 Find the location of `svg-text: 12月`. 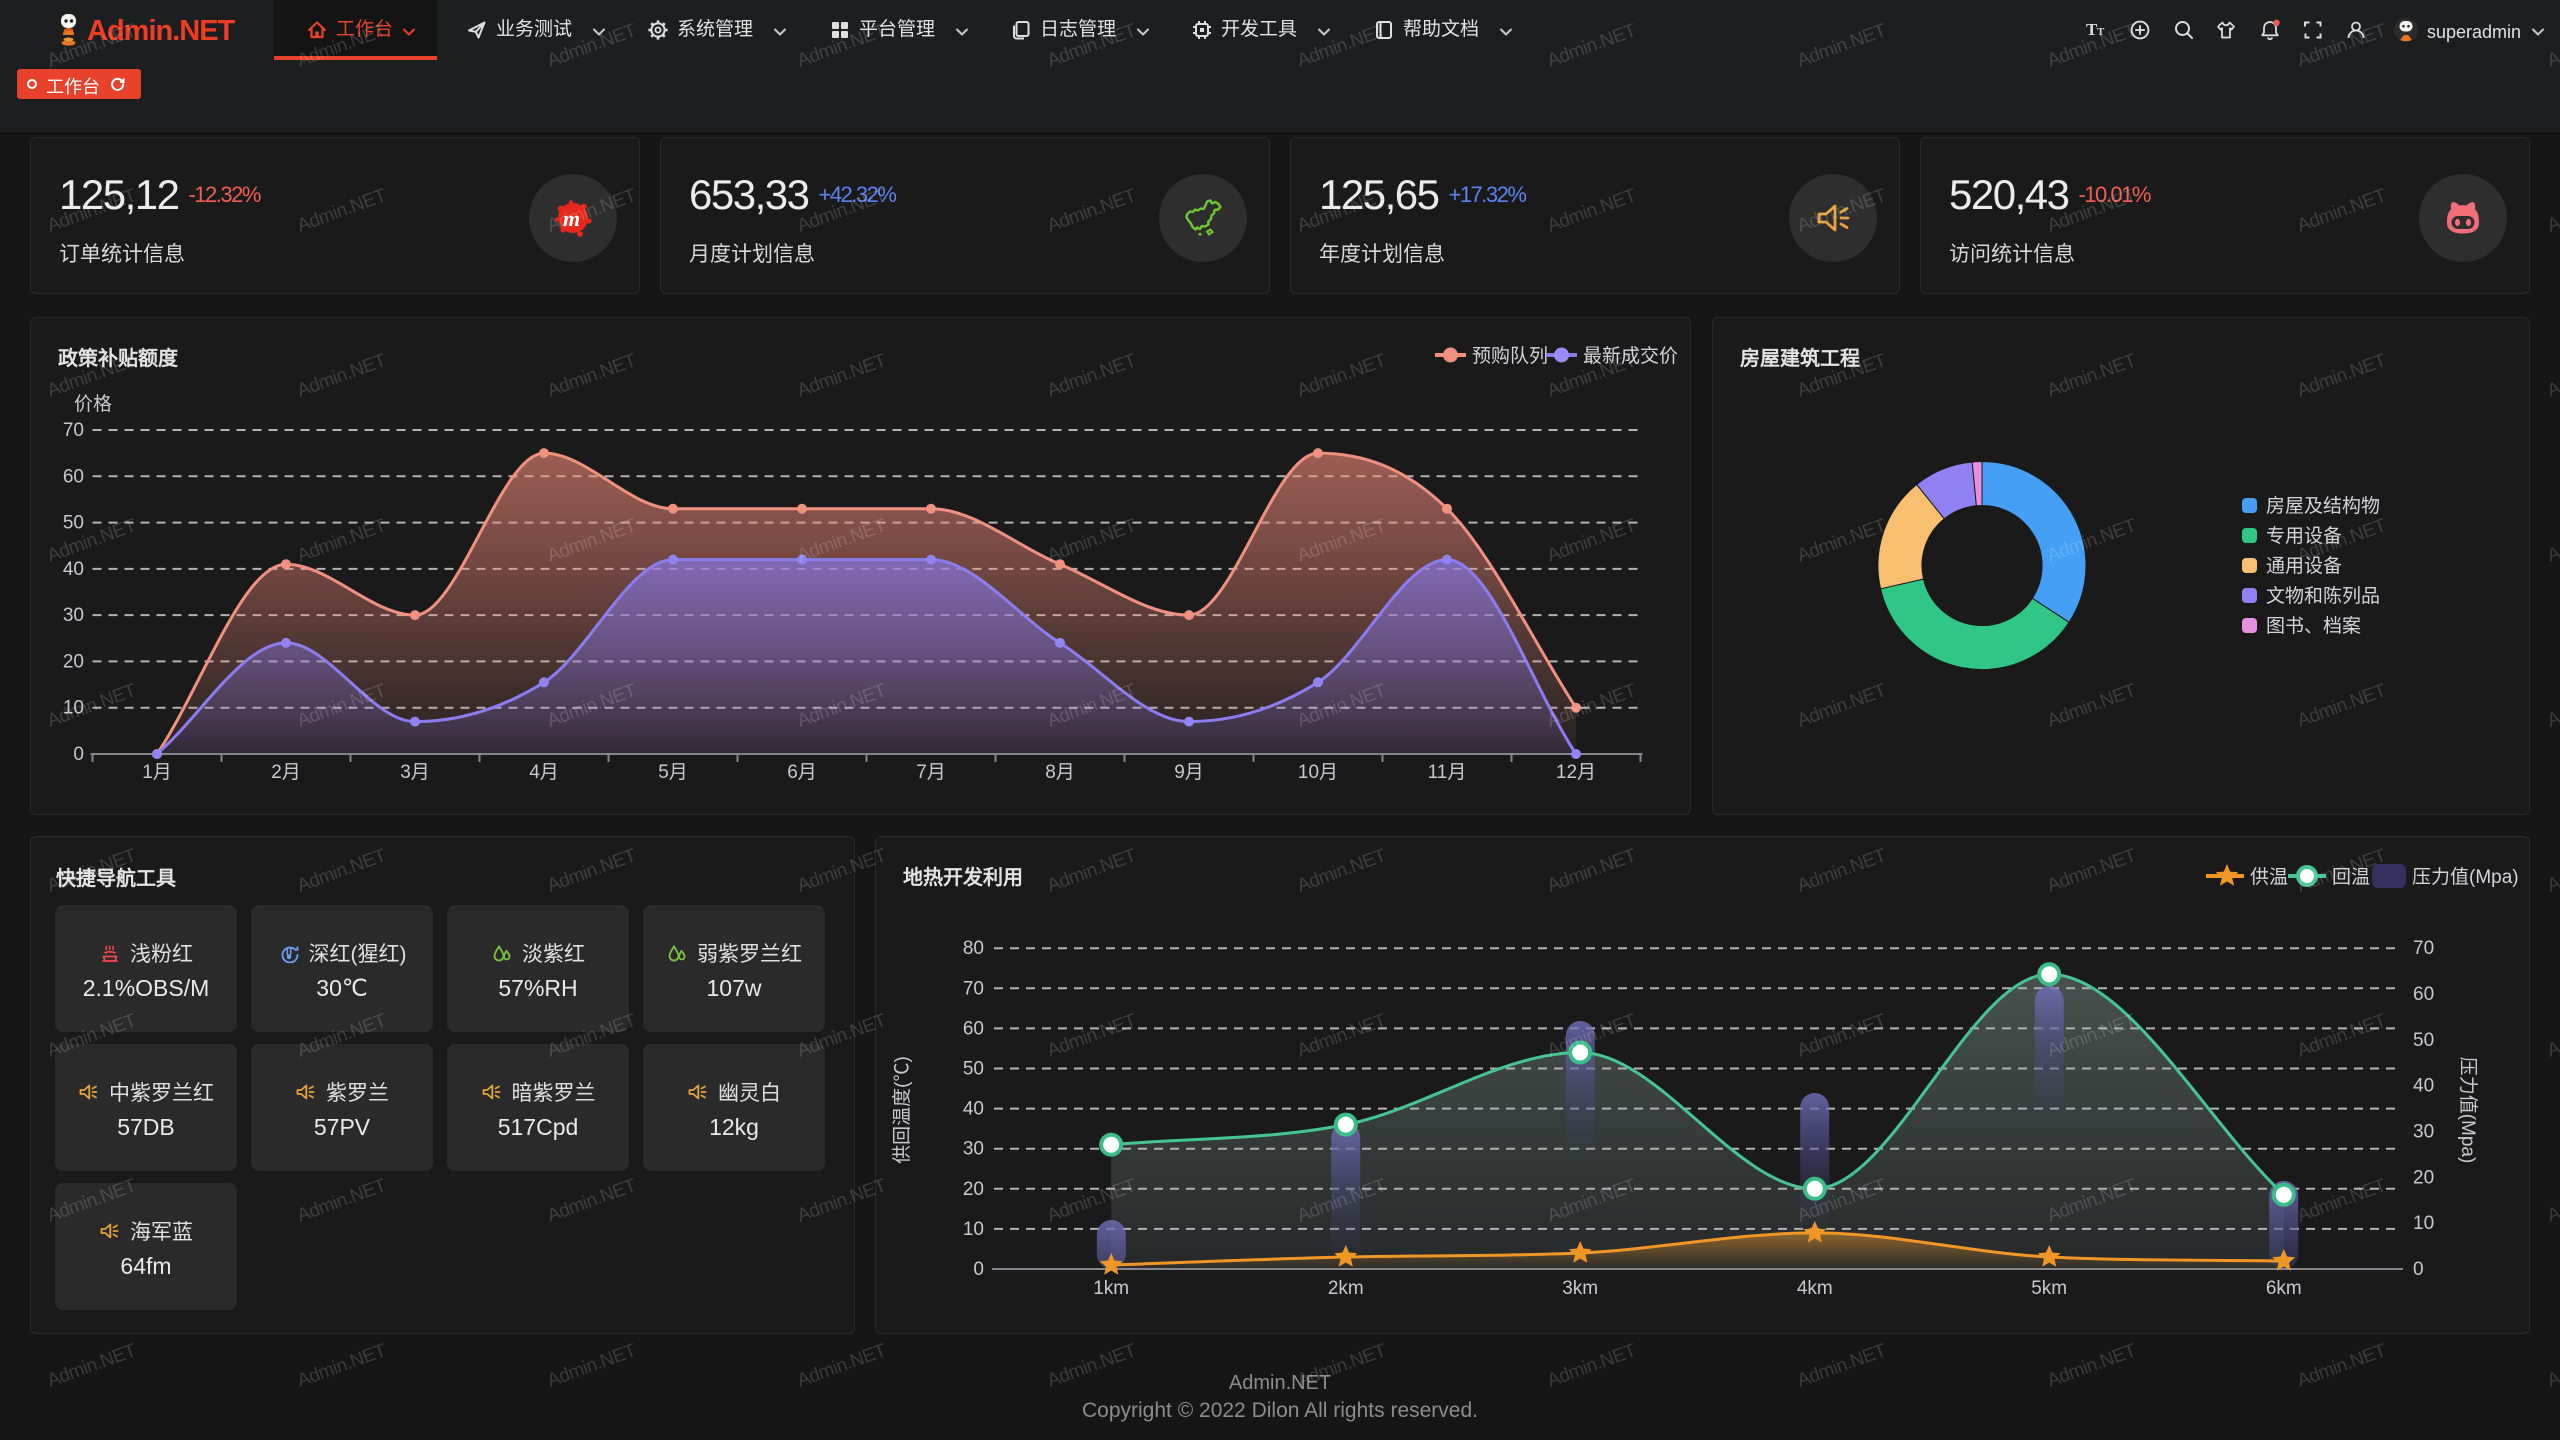

svg-text: 12月 is located at coordinates (1576, 772).